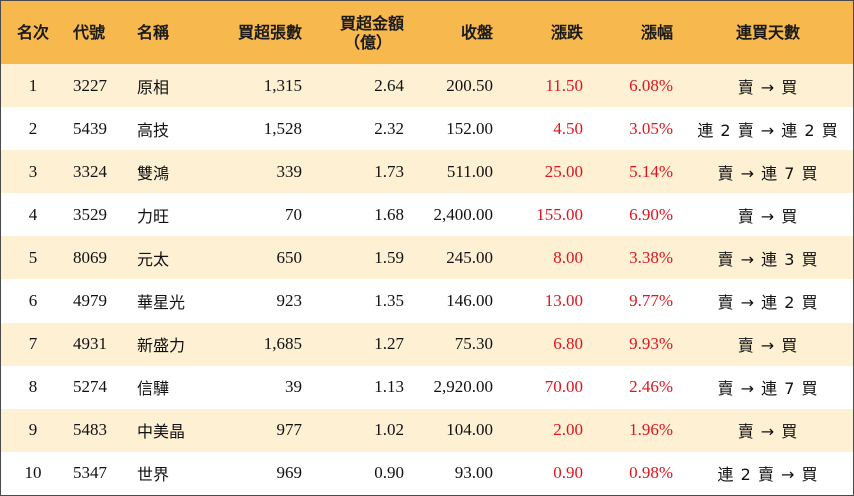 The height and width of the screenshot is (496, 854). I want to click on cell-change: 25.00, so click(563, 171).